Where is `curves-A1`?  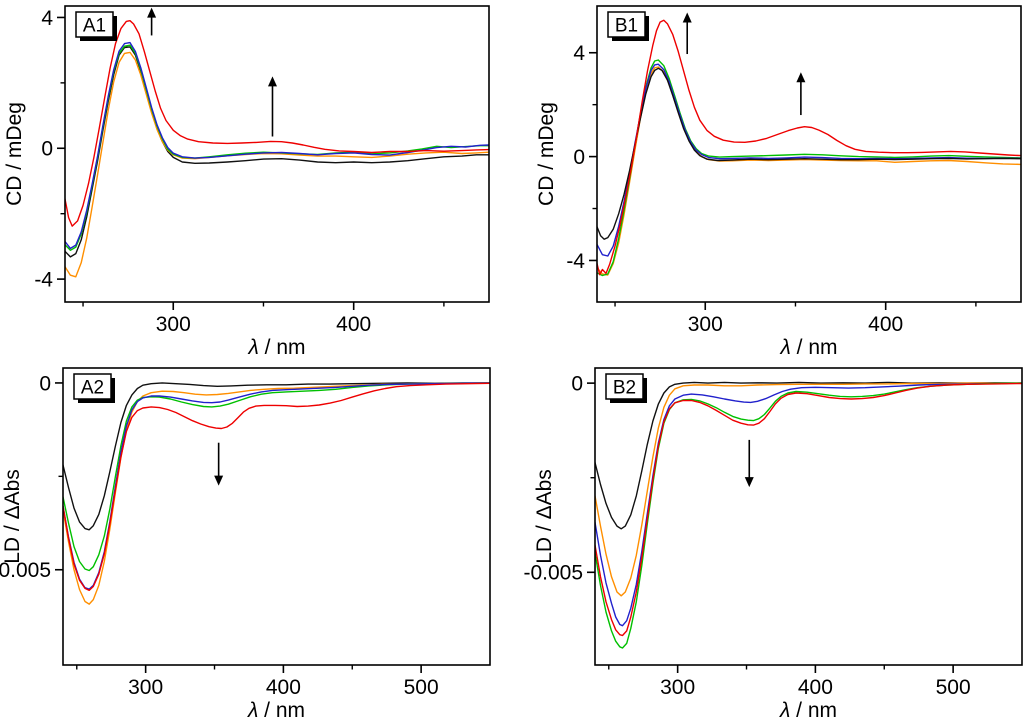
curves-A1 is located at coordinates (277, 149).